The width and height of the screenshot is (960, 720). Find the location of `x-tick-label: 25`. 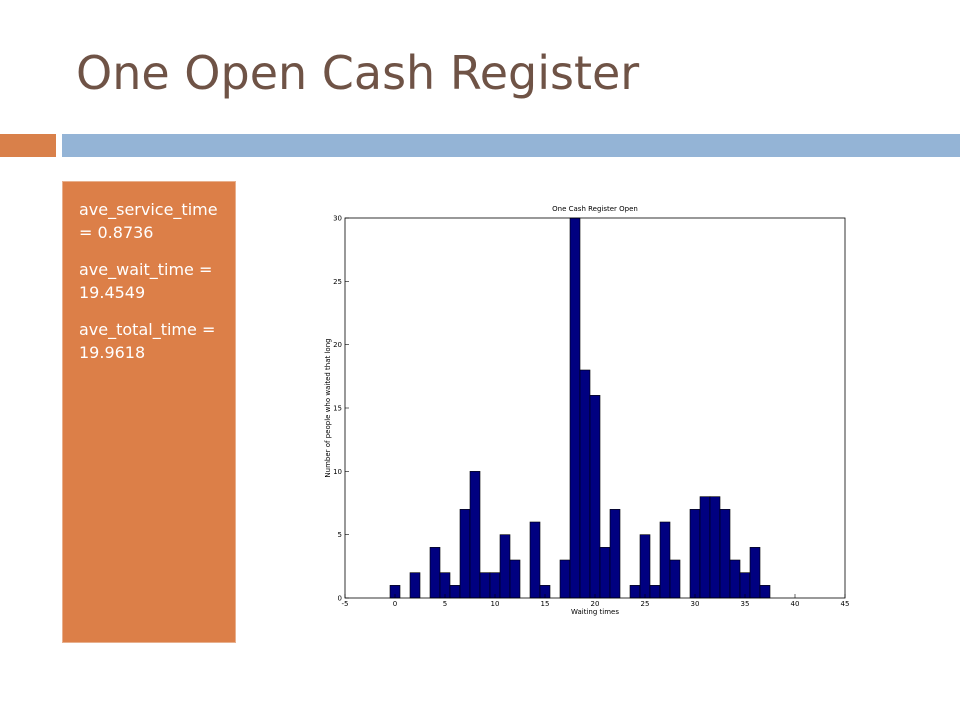

x-tick-label: 25 is located at coordinates (645, 604).